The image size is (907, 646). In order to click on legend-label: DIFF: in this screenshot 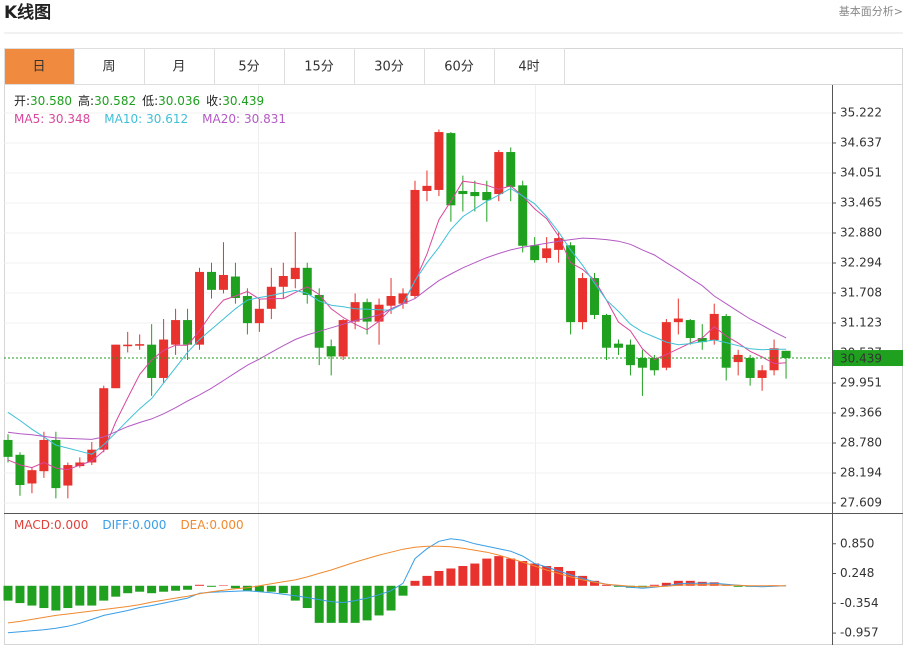, I will do `click(117, 525)`.